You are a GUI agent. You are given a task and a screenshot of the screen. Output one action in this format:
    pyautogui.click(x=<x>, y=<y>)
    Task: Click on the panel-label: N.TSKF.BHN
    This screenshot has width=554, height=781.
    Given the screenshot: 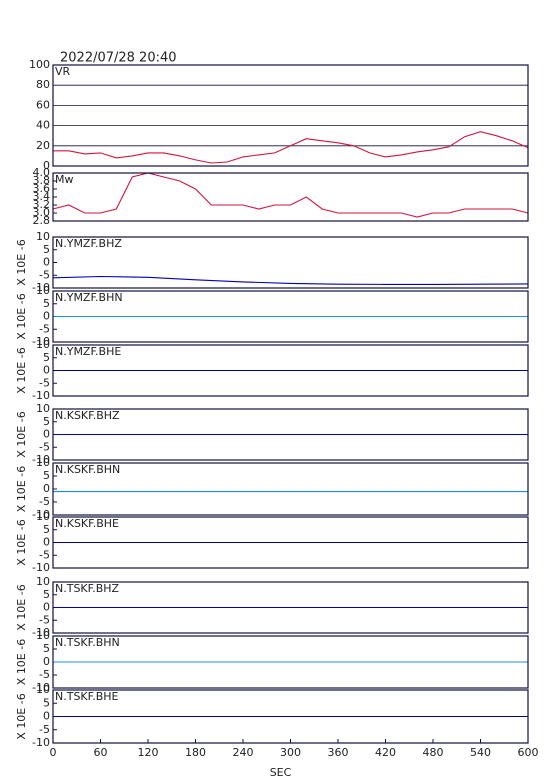 What is the action you would take?
    pyautogui.click(x=87, y=642)
    